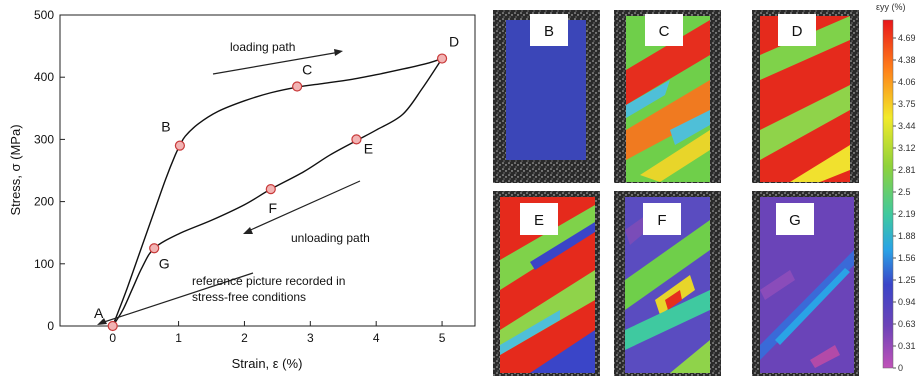 The height and width of the screenshot is (376, 922). What do you see at coordinates (49, 170) in the screenshot?
I see `y-axis-ticks: 0 100 200 300 400 500` at bounding box center [49, 170].